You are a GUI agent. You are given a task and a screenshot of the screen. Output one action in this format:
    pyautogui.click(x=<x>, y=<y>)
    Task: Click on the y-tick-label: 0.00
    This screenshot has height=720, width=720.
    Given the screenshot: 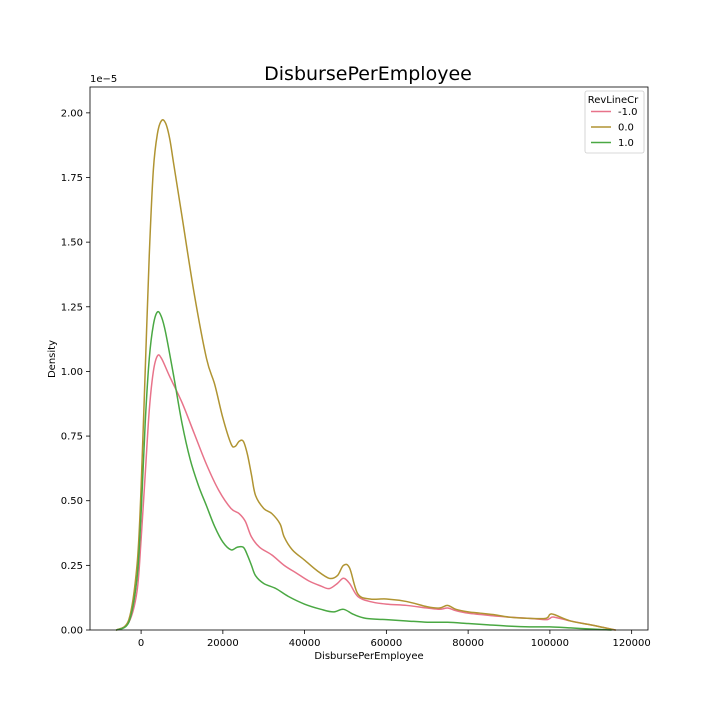 What is the action you would take?
    pyautogui.click(x=72, y=631)
    